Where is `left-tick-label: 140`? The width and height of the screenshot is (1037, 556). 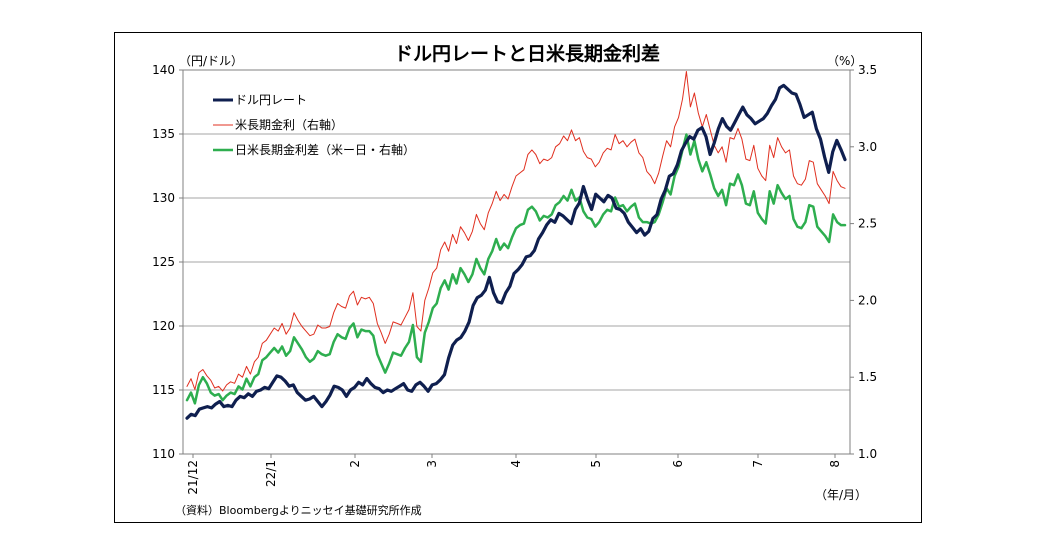
left-tick-label: 140 is located at coordinates (163, 70).